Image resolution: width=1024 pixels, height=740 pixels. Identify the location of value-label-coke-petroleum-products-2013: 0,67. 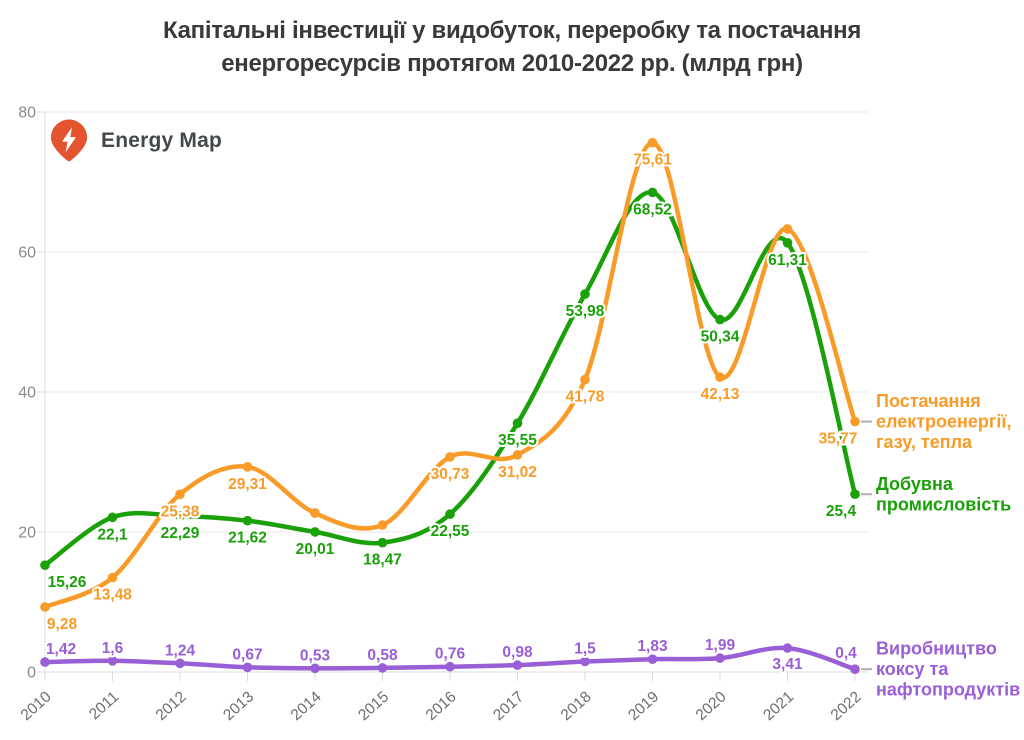
(247, 654).